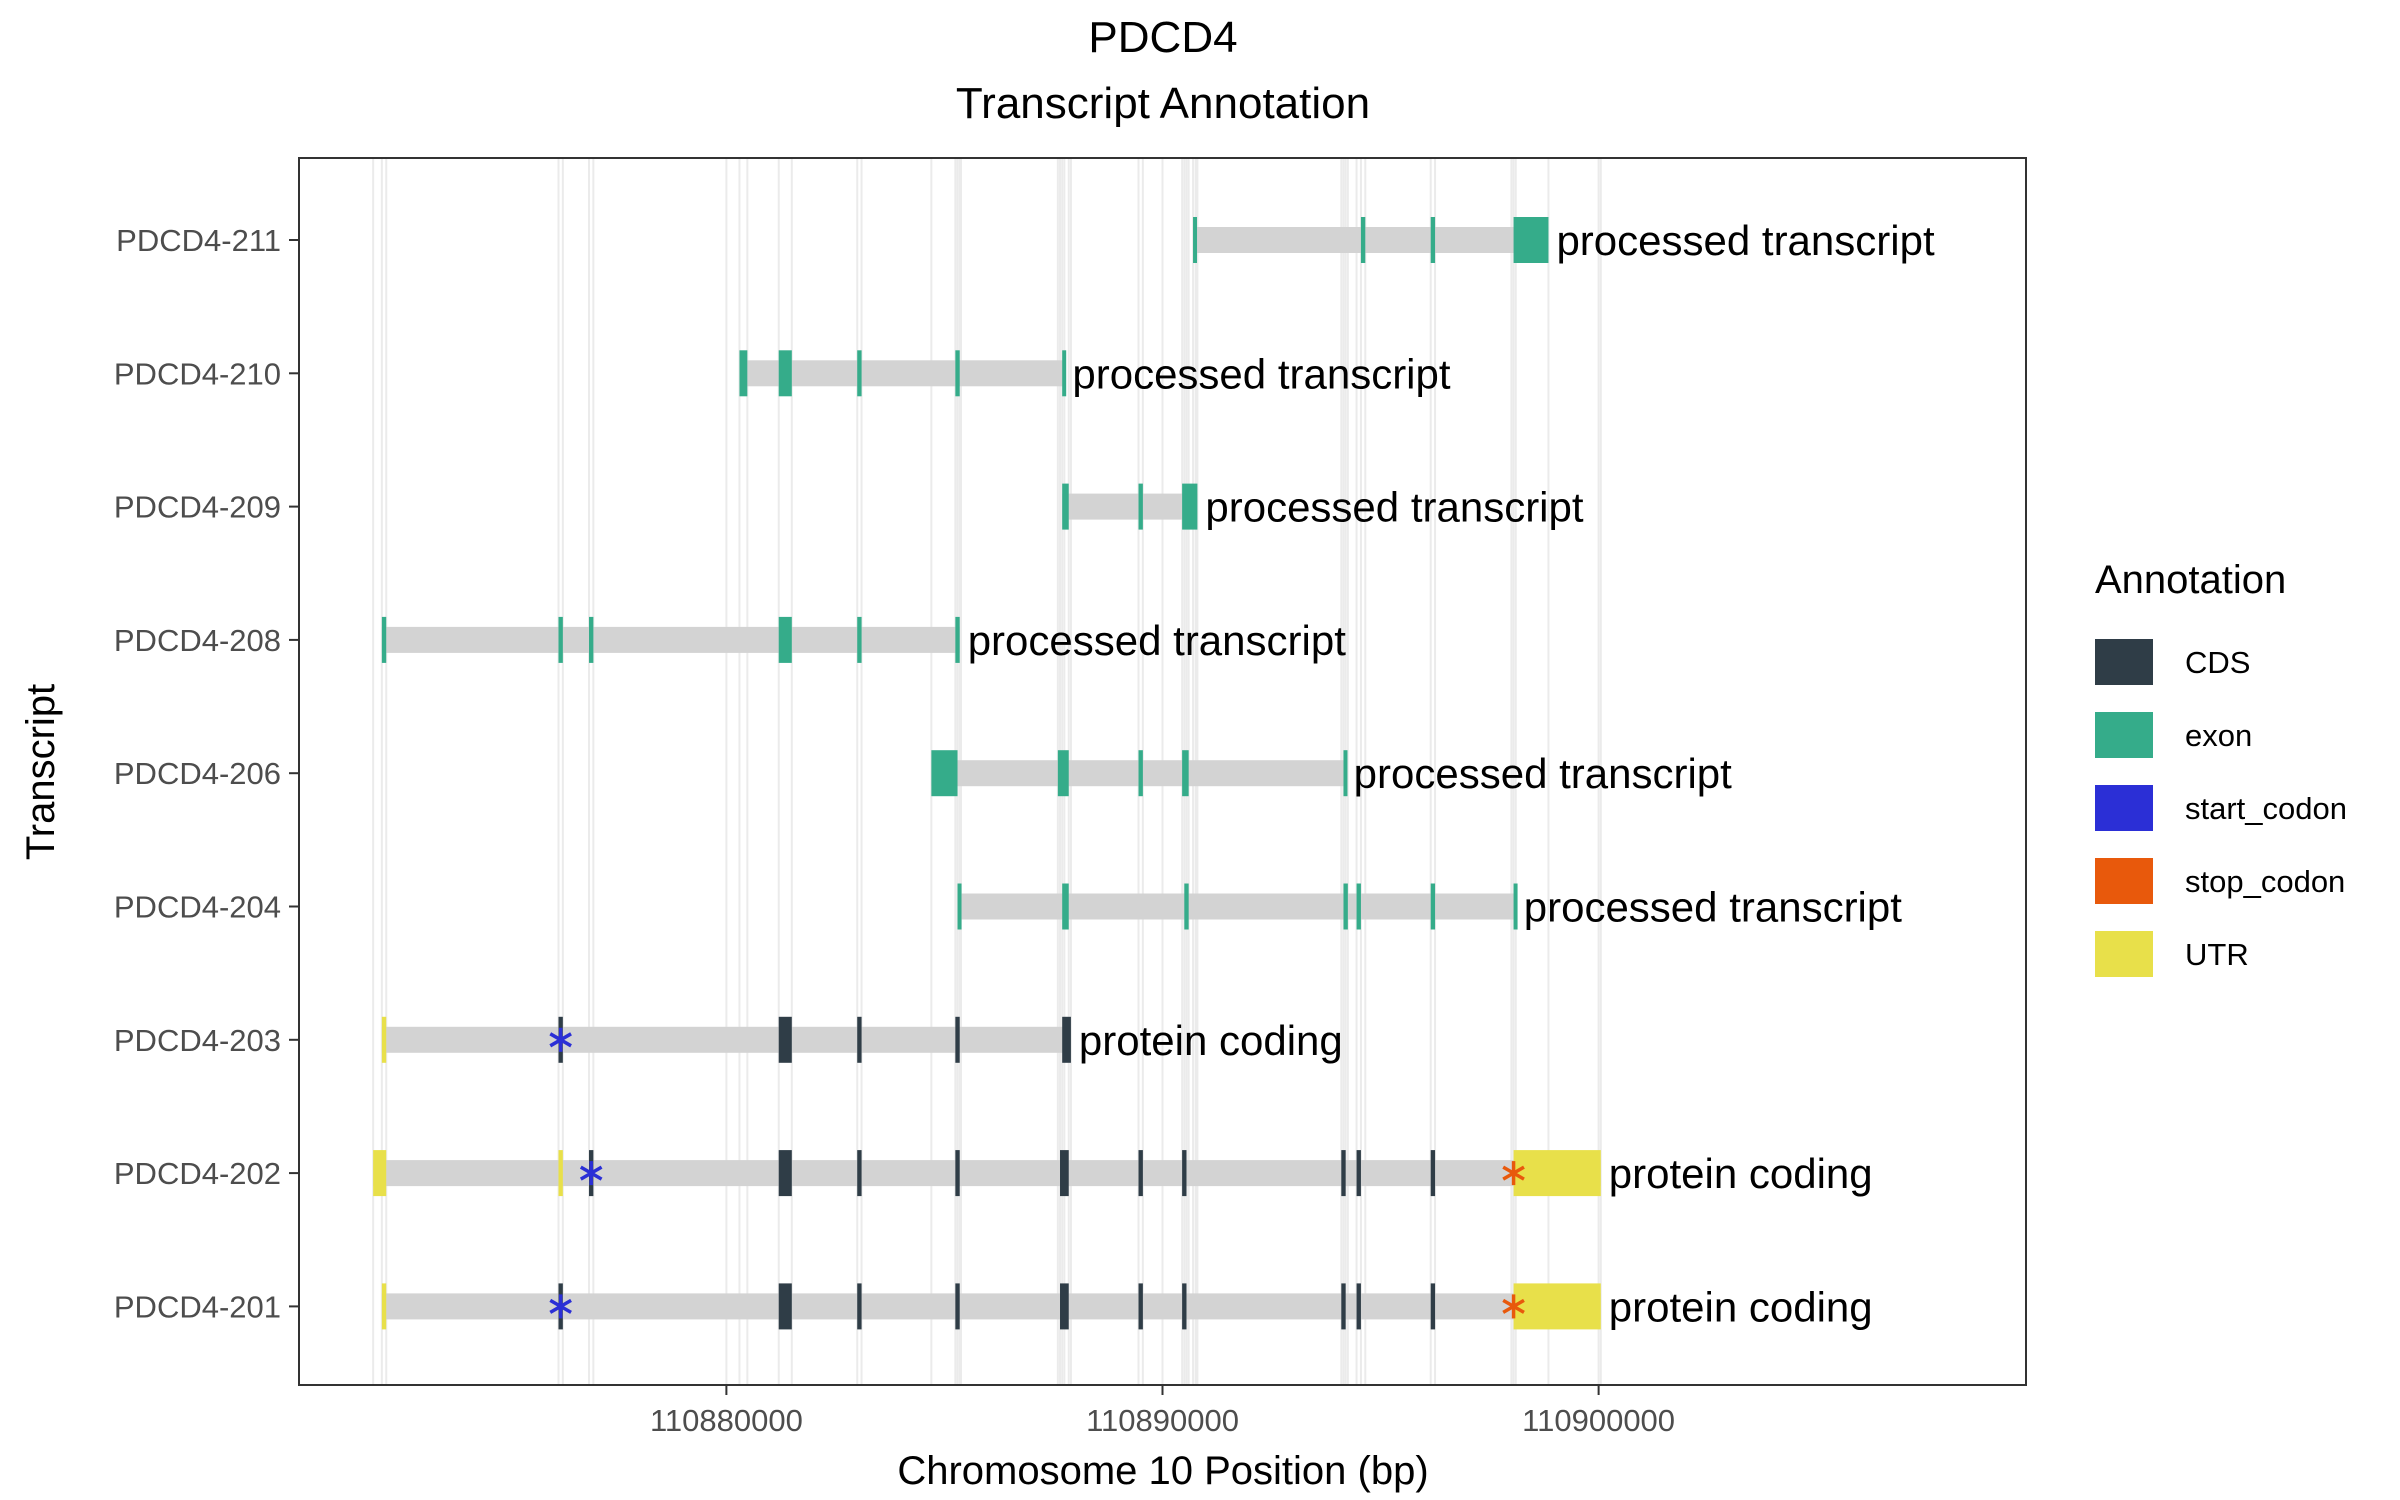  Describe the element at coordinates (2124, 735) in the screenshot. I see `legend-key-exon` at that location.